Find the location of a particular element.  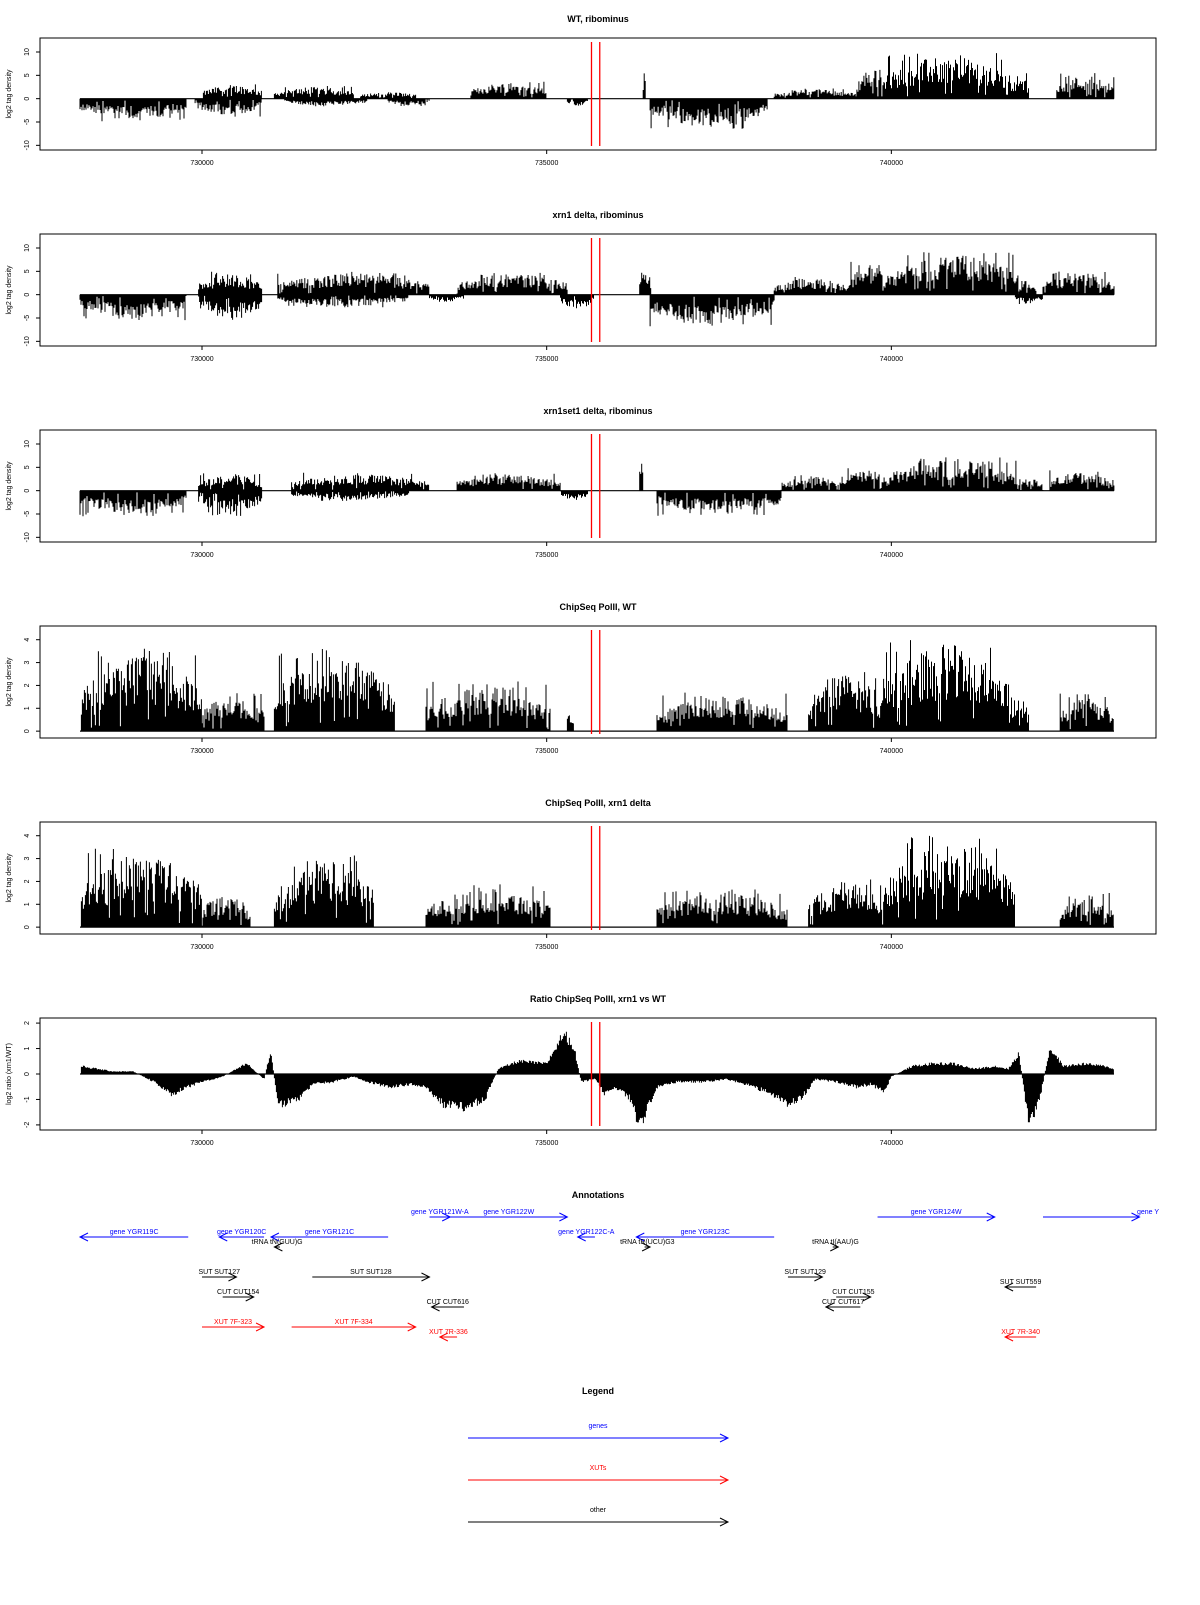

y-tick-label: -5 is located at coordinates (27, 318).